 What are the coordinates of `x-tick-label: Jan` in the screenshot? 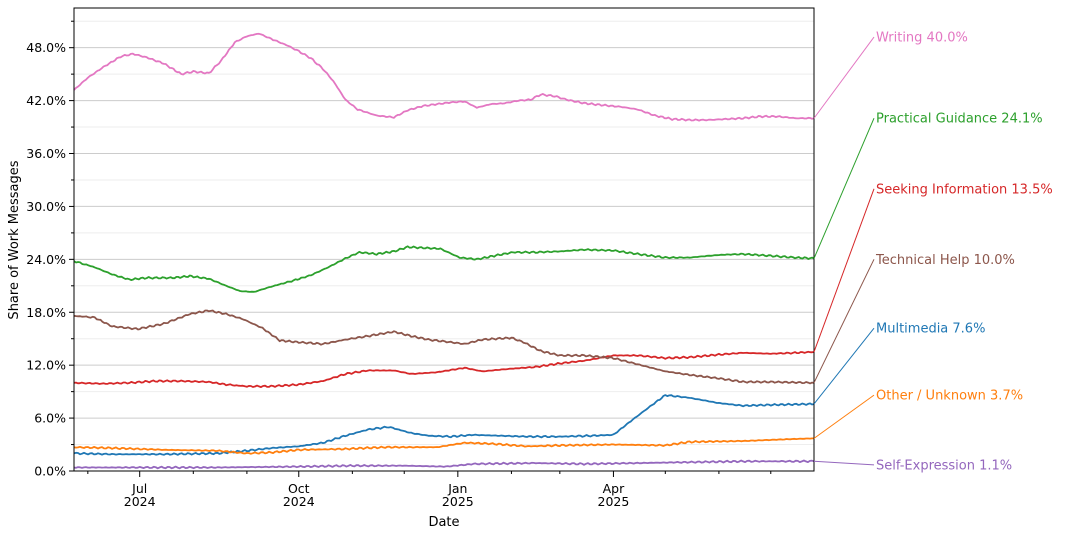 It's located at (457, 488).